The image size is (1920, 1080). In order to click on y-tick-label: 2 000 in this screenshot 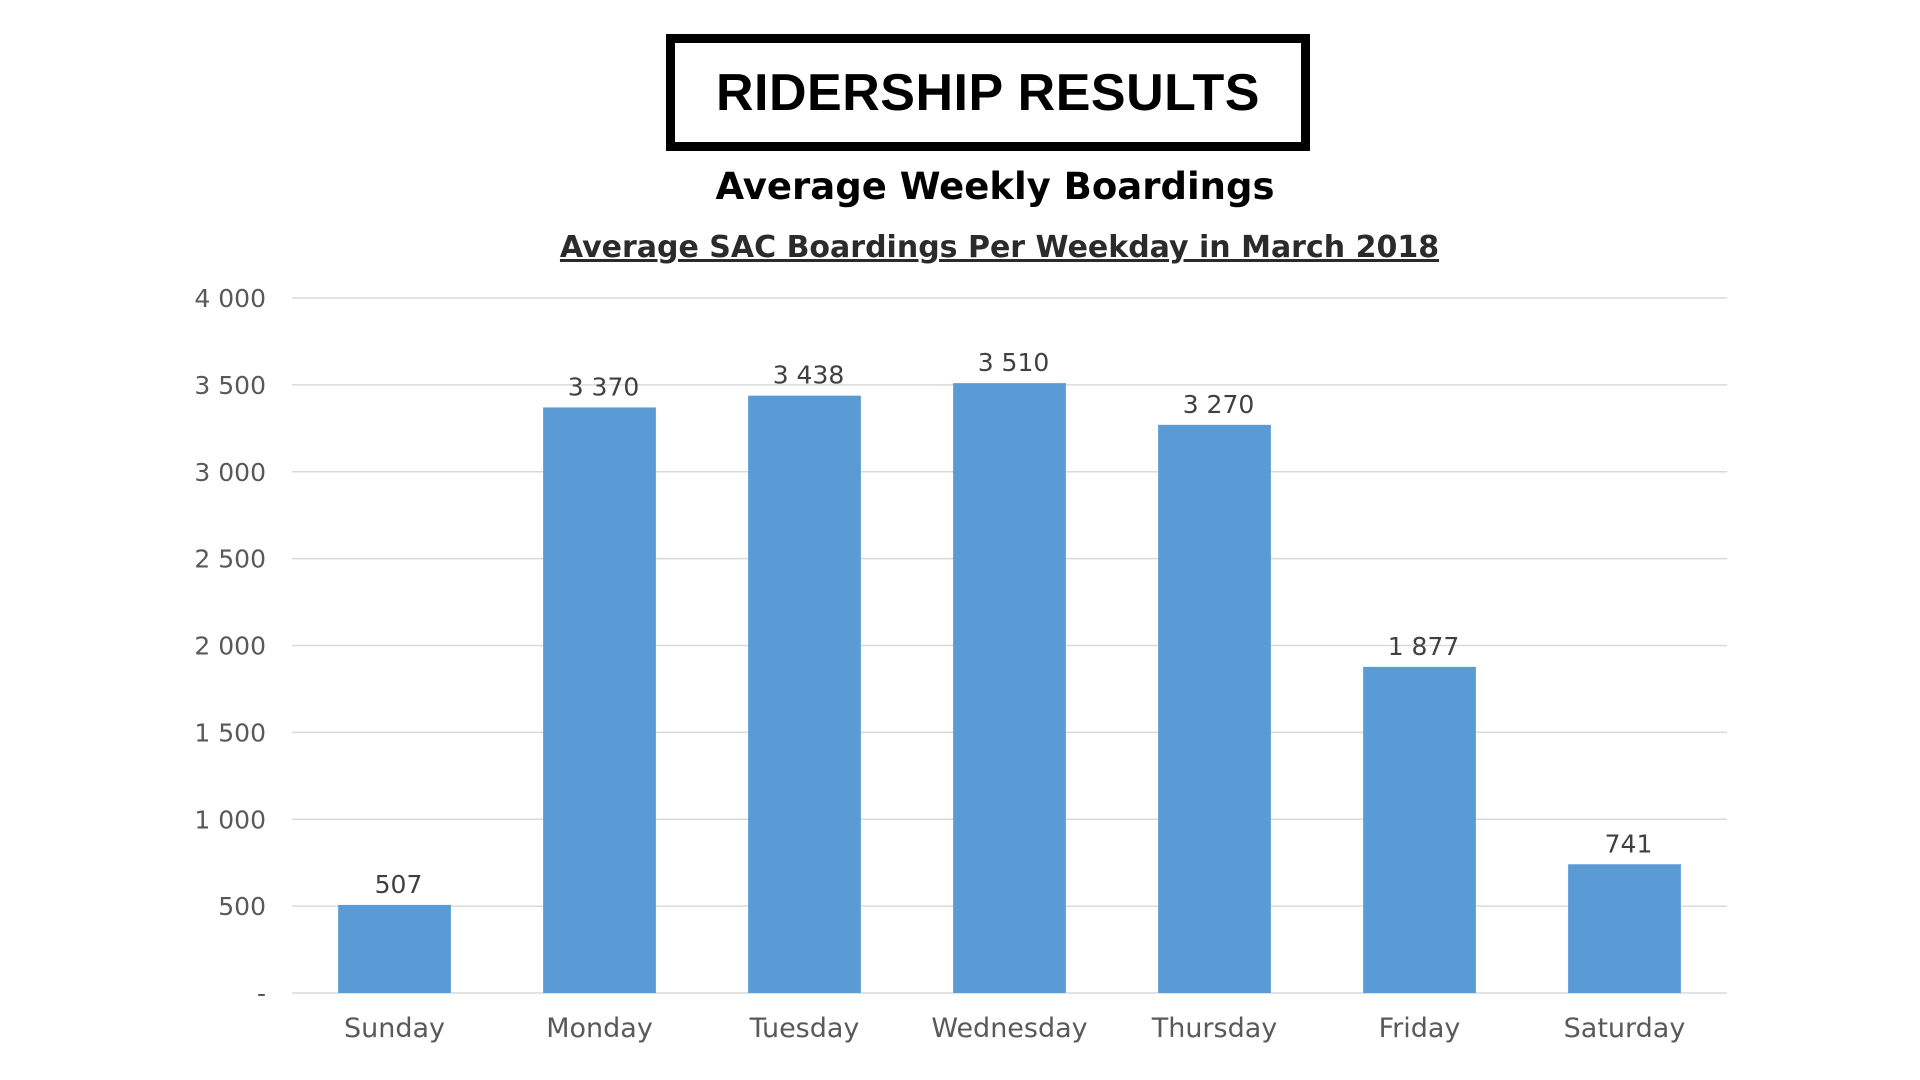, I will do `click(230, 646)`.